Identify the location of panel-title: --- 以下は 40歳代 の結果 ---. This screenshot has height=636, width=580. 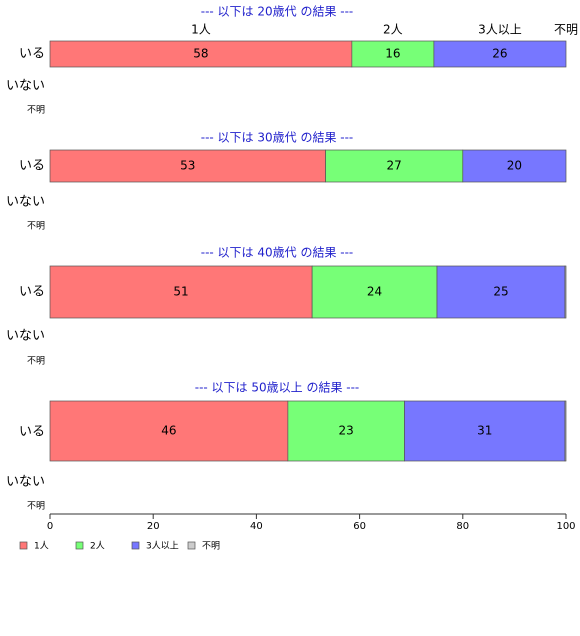
(277, 253).